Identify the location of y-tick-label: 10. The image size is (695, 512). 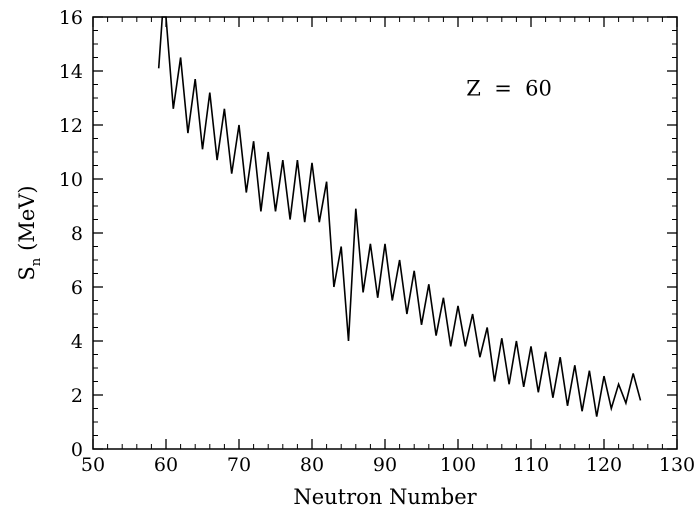
(71, 180).